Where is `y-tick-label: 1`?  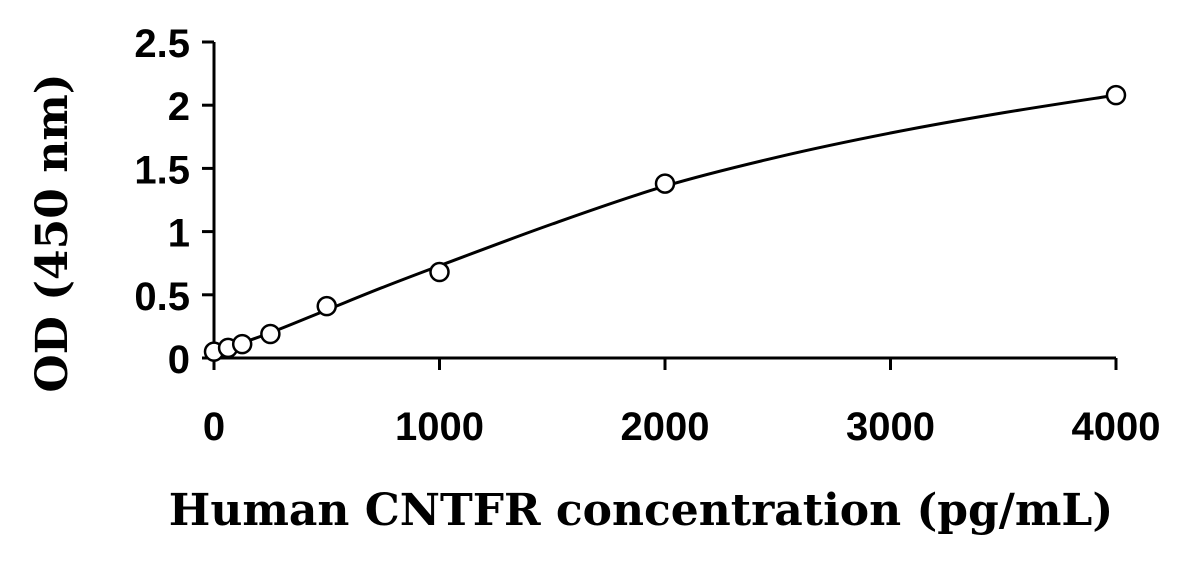
y-tick-label: 1 is located at coordinates (179, 234).